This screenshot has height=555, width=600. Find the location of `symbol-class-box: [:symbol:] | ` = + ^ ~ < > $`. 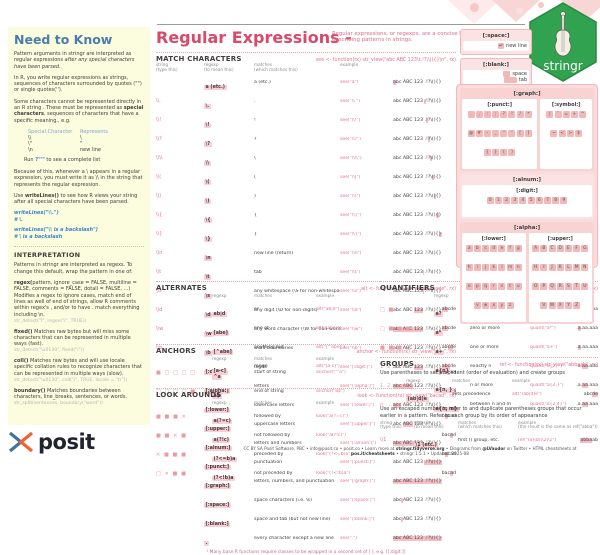

symbol-class-box: [:symbol:] | ` = + ^ ~ < > $ is located at coordinates (566, 134).